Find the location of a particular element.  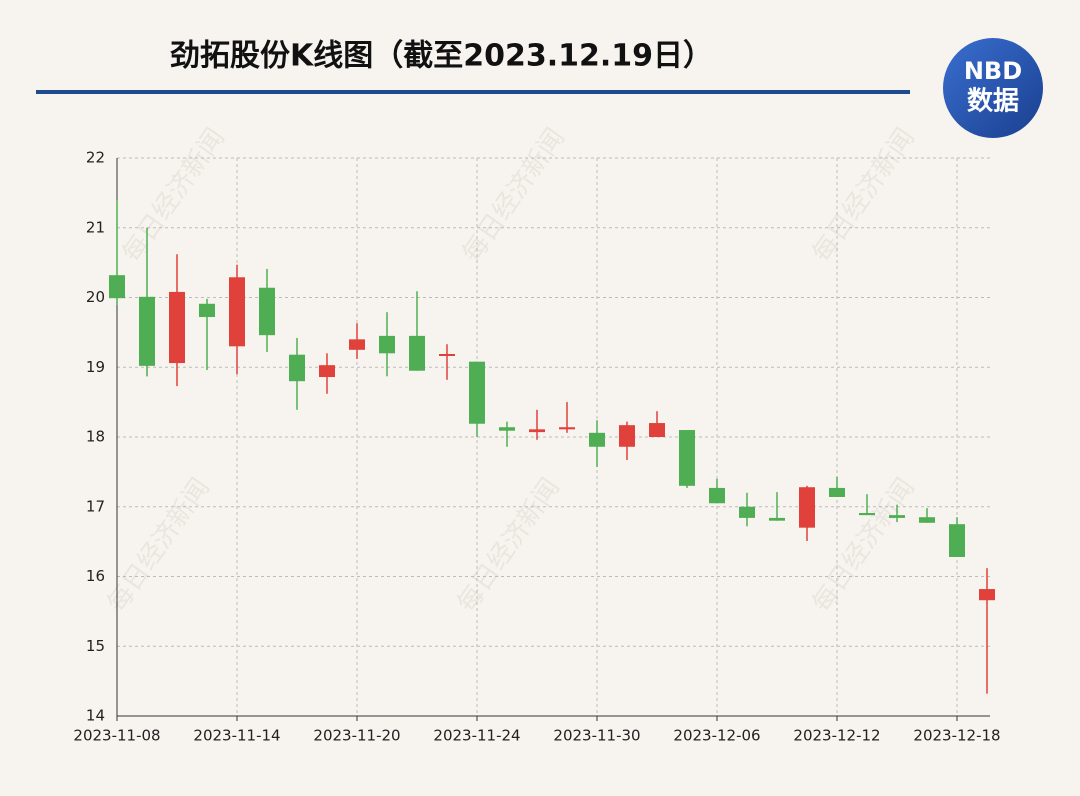

x-tick-label: 2023-11-14 is located at coordinates (236, 736).